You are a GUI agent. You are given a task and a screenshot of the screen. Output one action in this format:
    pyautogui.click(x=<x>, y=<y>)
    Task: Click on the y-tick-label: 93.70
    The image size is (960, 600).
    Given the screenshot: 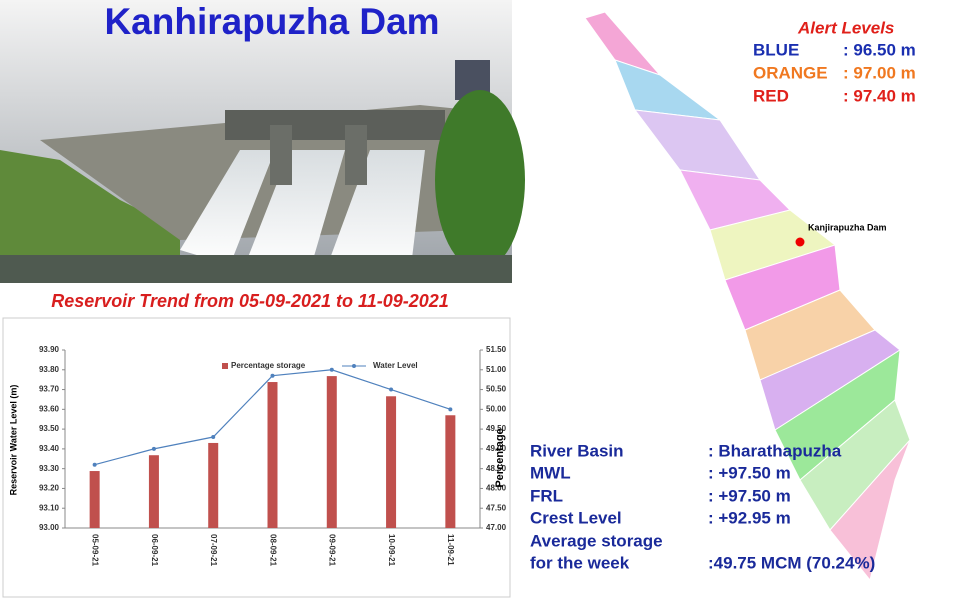 What is the action you would take?
    pyautogui.click(x=49, y=389)
    